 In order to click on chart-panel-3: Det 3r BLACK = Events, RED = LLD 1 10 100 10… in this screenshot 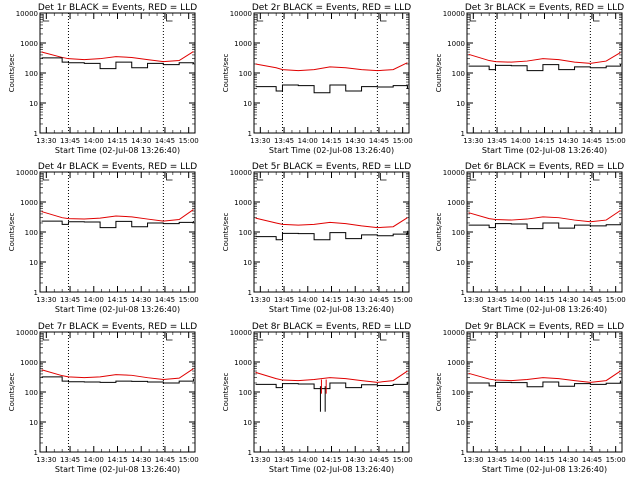, I will do `click(530, 79)`.